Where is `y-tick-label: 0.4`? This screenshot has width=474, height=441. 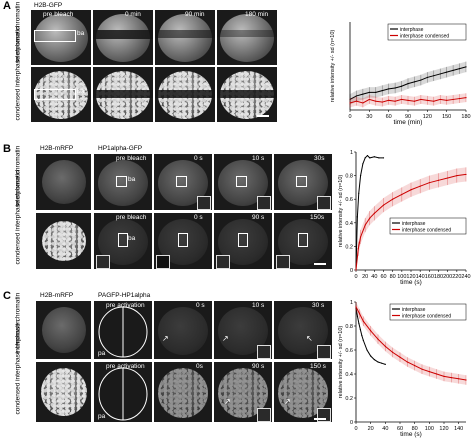
y-tick-label: 0.4 is located at coordinates (349, 224).